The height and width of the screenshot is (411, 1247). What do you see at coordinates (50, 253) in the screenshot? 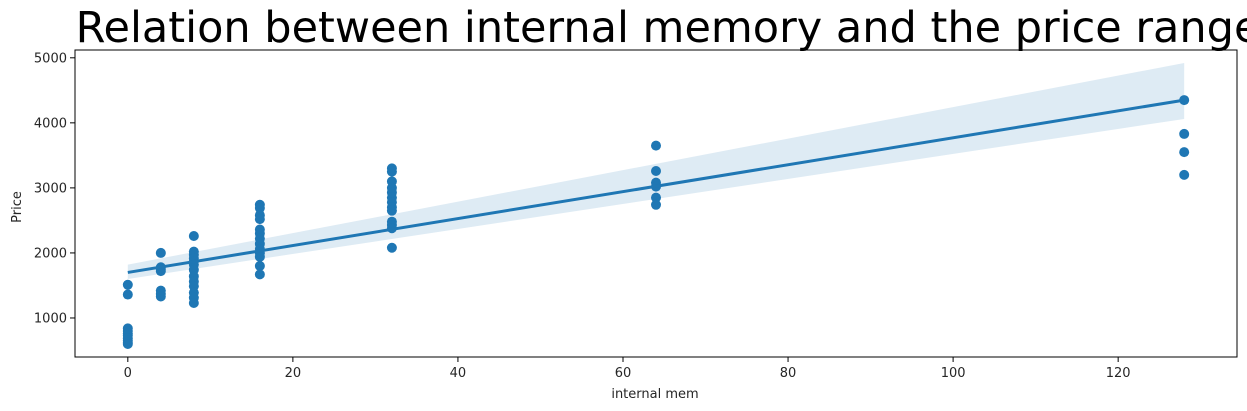
I see `y-tick-label: 2000` at bounding box center [50, 253].